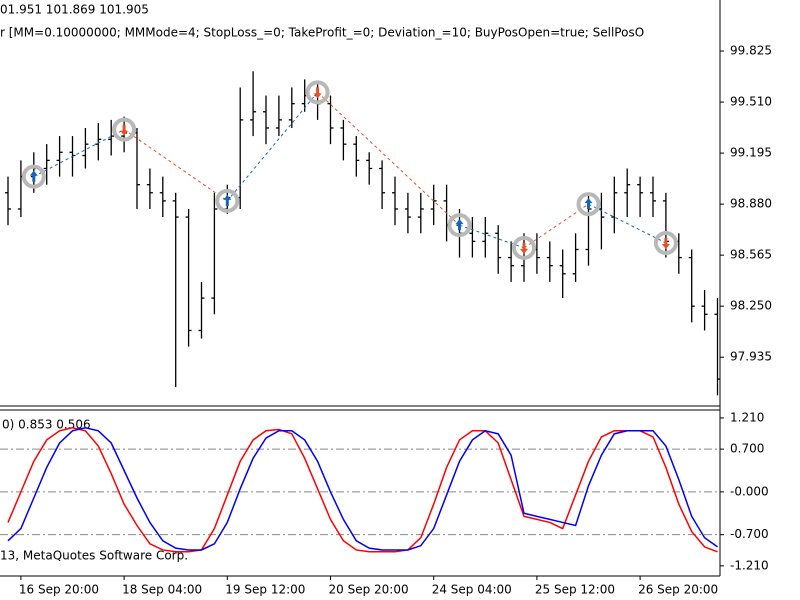  What do you see at coordinates (751, 306) in the screenshot?
I see `y-tick-label: 98.250` at bounding box center [751, 306].